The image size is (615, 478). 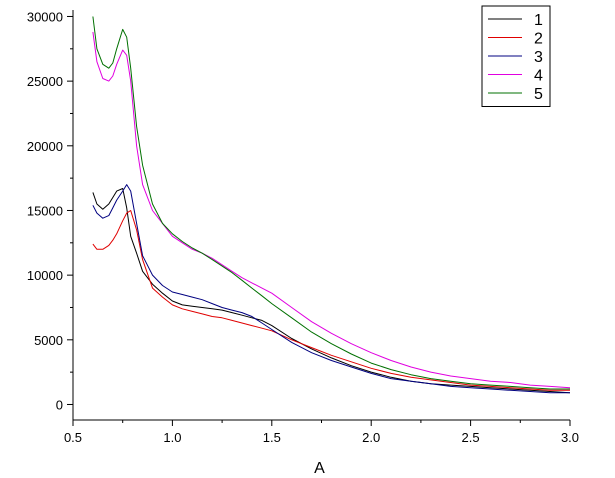 I want to click on x-tick-label: 0.5, so click(x=73, y=437).